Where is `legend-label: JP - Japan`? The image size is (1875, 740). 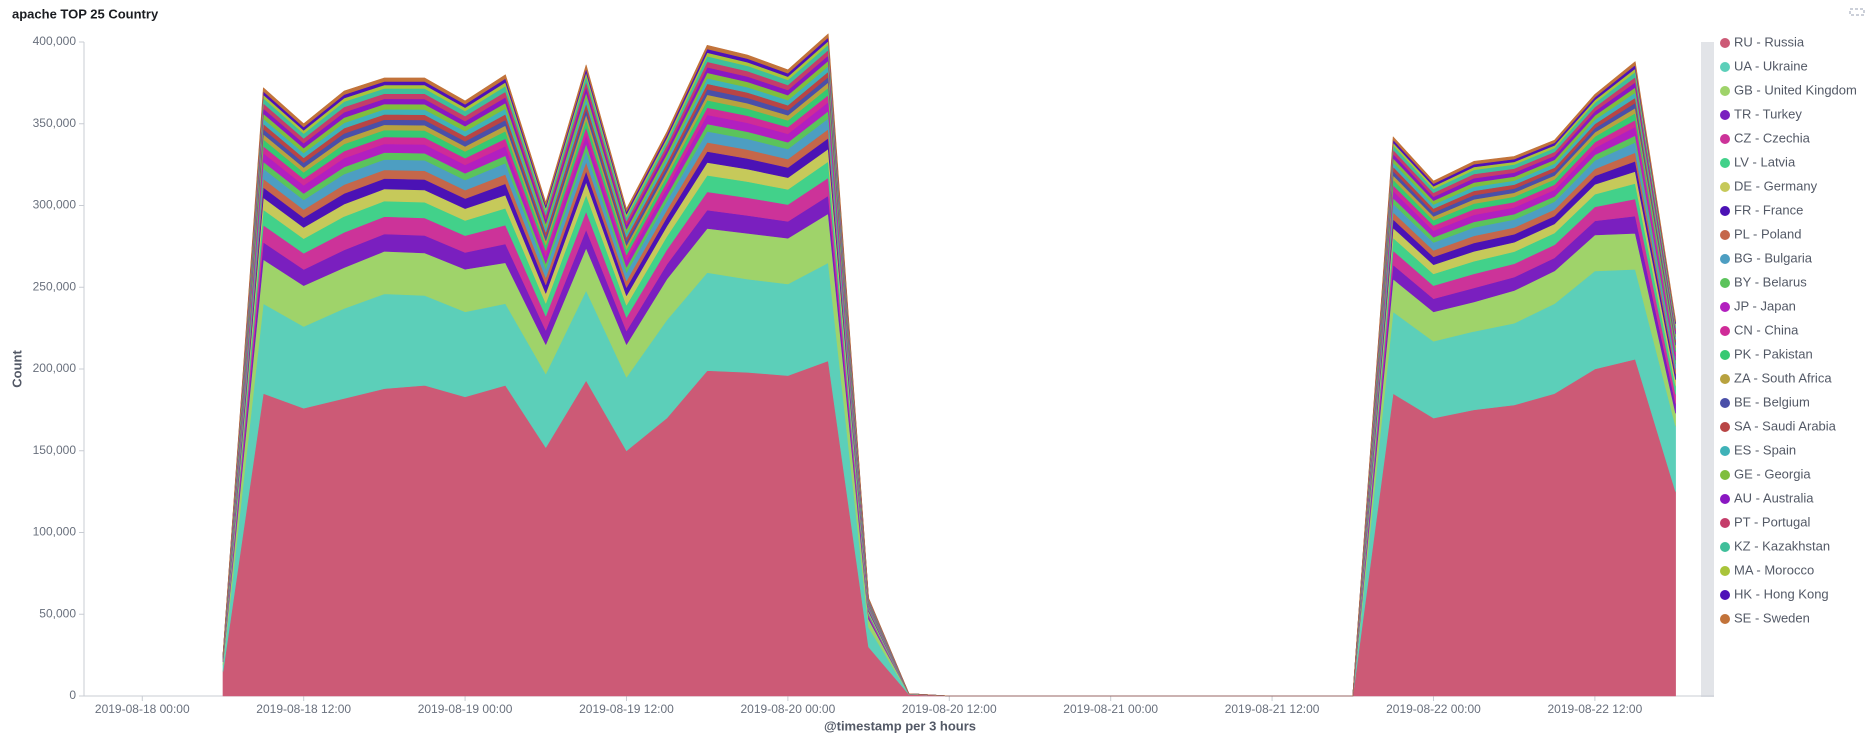
legend-label: JP - Japan is located at coordinates (1765, 305).